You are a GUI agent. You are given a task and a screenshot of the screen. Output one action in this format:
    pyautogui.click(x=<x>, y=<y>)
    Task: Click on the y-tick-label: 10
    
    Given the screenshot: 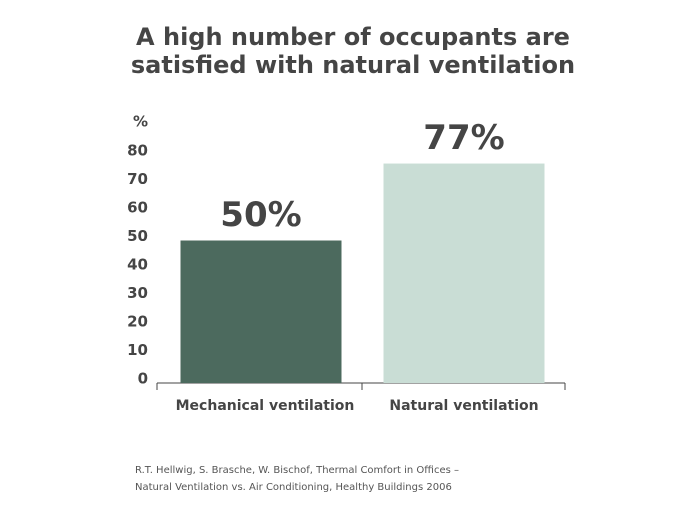 What is the action you would take?
    pyautogui.click(x=137, y=350)
    